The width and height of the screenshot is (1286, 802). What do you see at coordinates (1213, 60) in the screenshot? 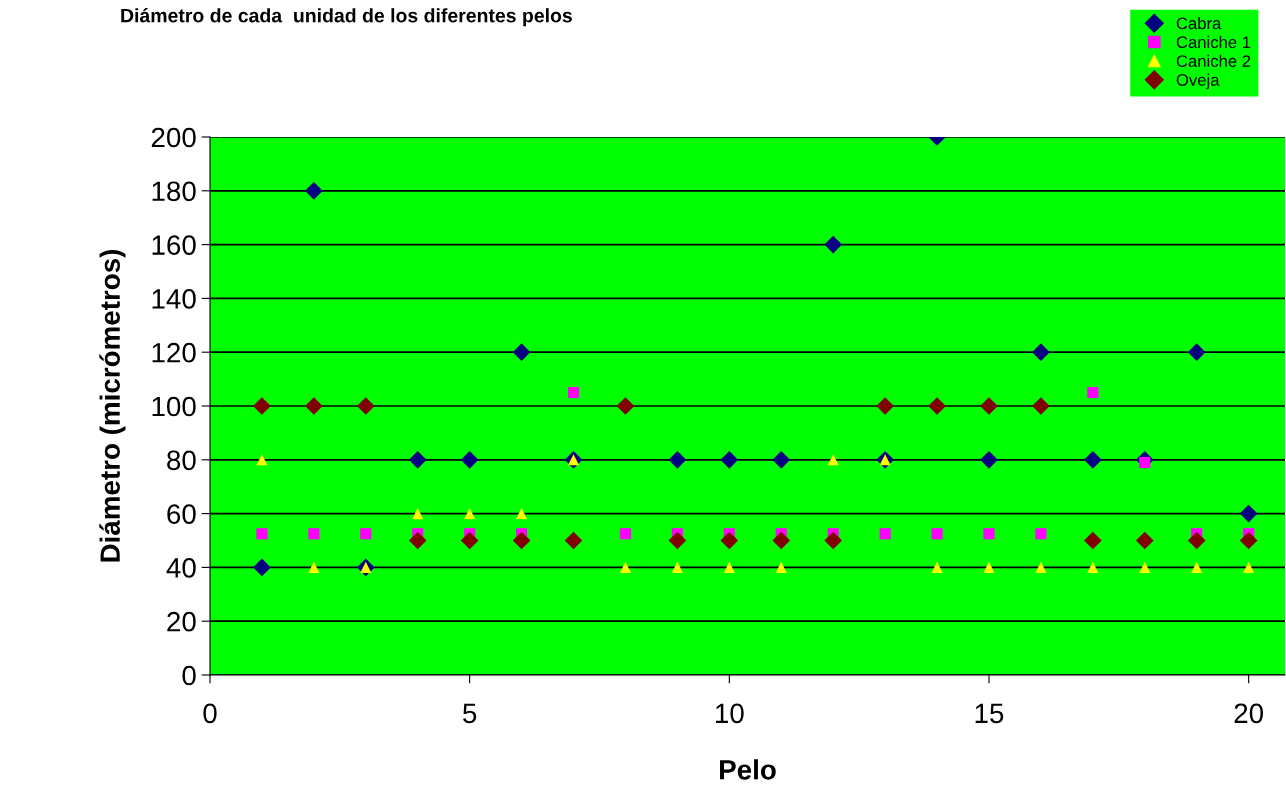
I see `legend-label: Caniche 2` at bounding box center [1213, 60].